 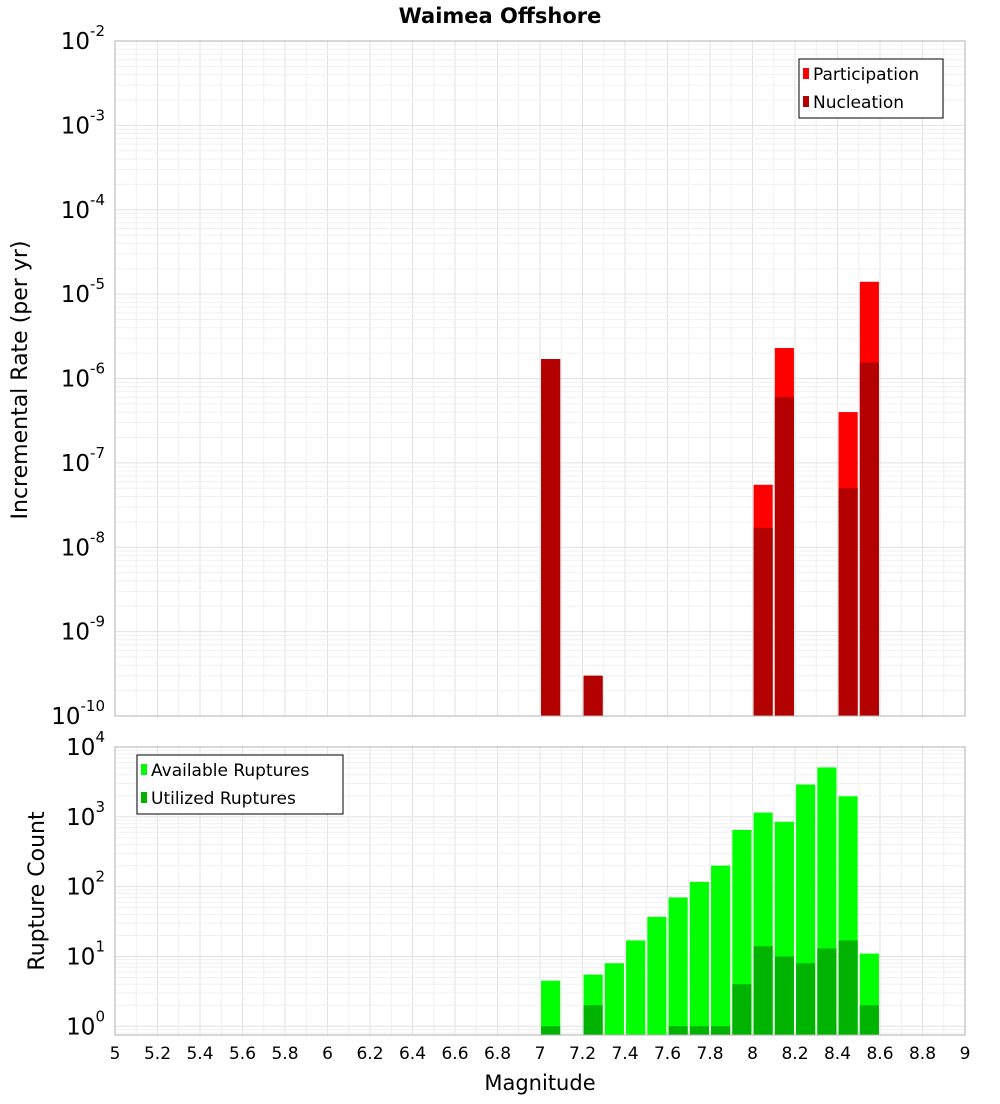 What do you see at coordinates (157, 1054) in the screenshot?
I see `x-tick-label: 5.2` at bounding box center [157, 1054].